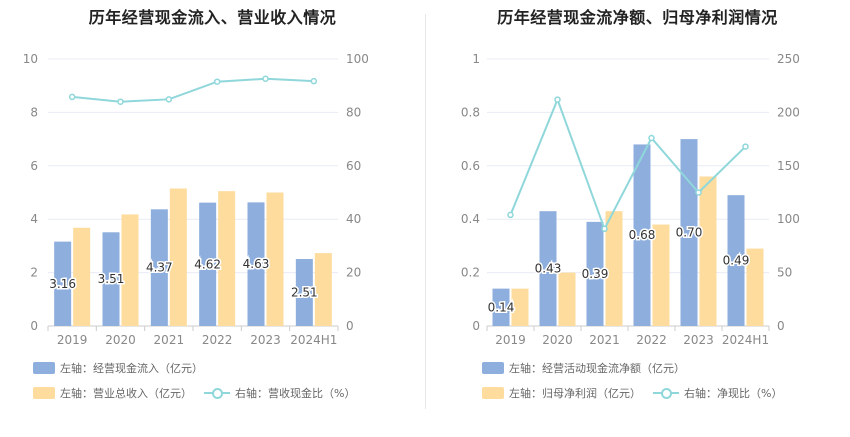 The height and width of the screenshot is (437, 850). What do you see at coordinates (470, 219) in the screenshot?
I see `left-axis-tick: 0.4` at bounding box center [470, 219].